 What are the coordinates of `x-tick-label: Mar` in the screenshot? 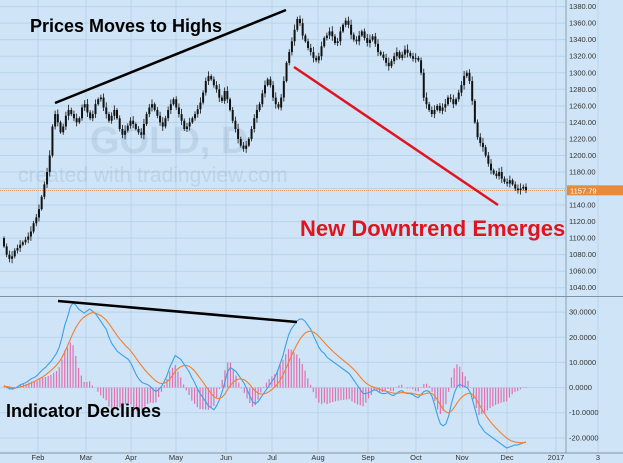 It's located at (86, 457).